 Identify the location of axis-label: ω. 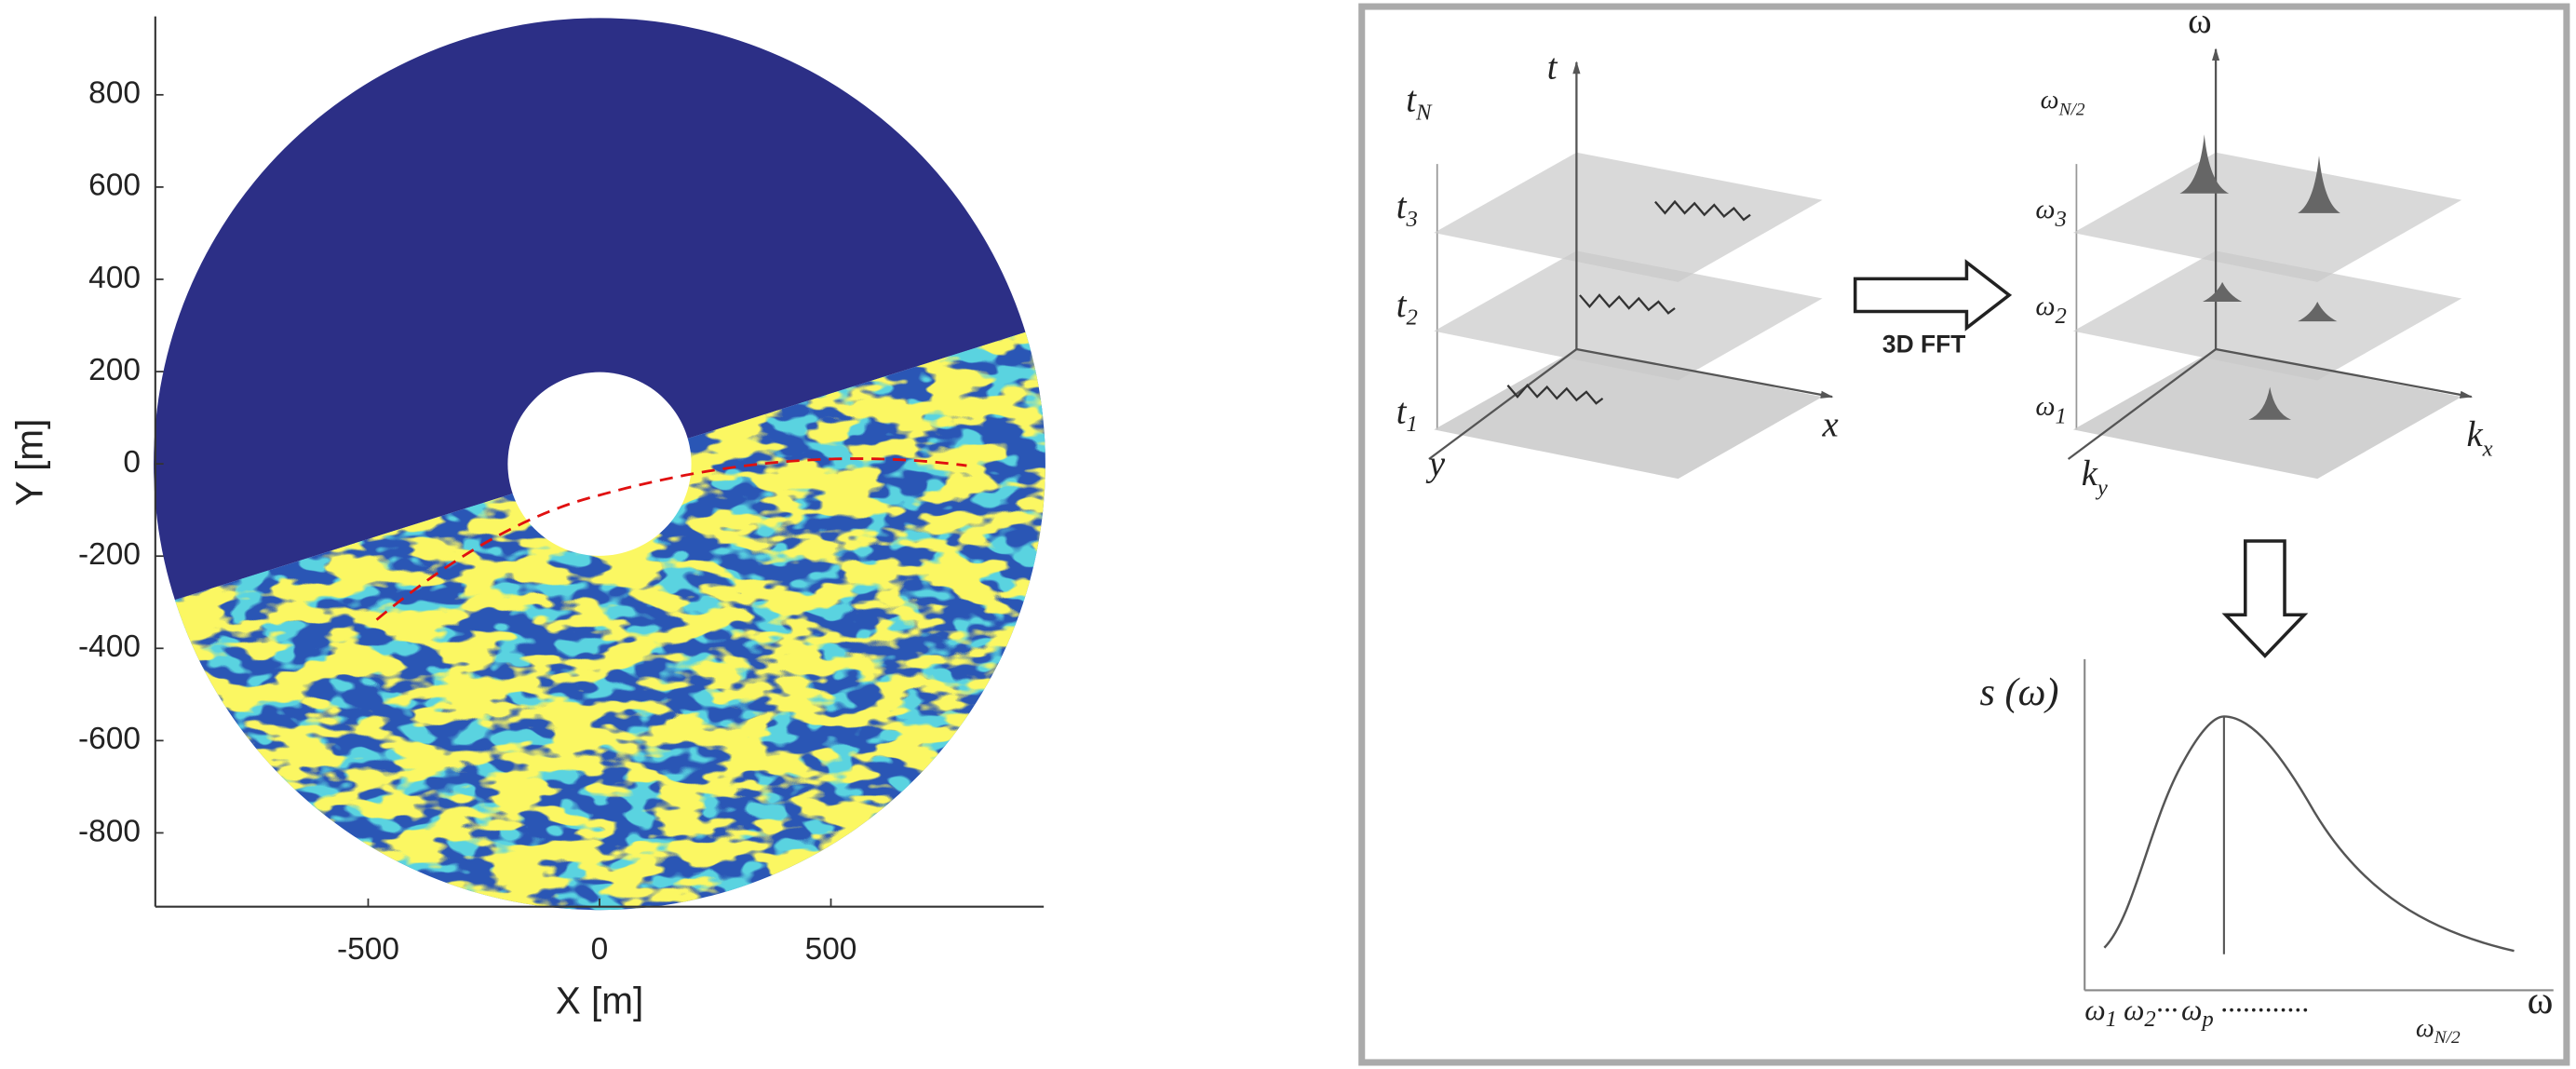
(2199, 21).